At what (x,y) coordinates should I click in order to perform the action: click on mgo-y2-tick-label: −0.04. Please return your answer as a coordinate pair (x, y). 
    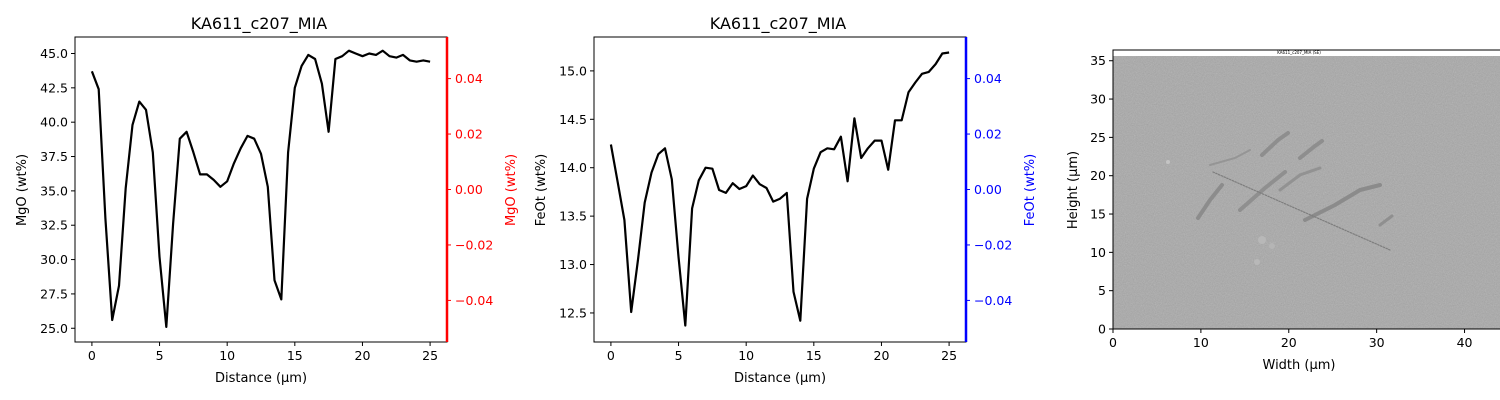
    Looking at the image, I should click on (474, 300).